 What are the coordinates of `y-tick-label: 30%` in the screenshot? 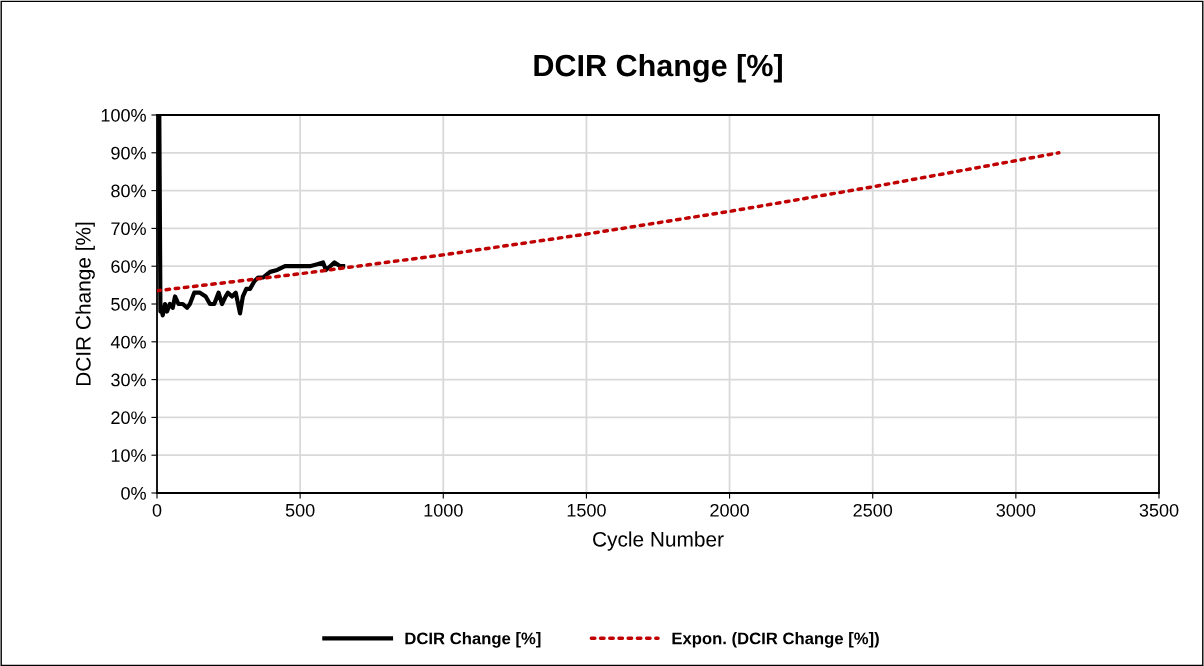 It's located at (128, 380).